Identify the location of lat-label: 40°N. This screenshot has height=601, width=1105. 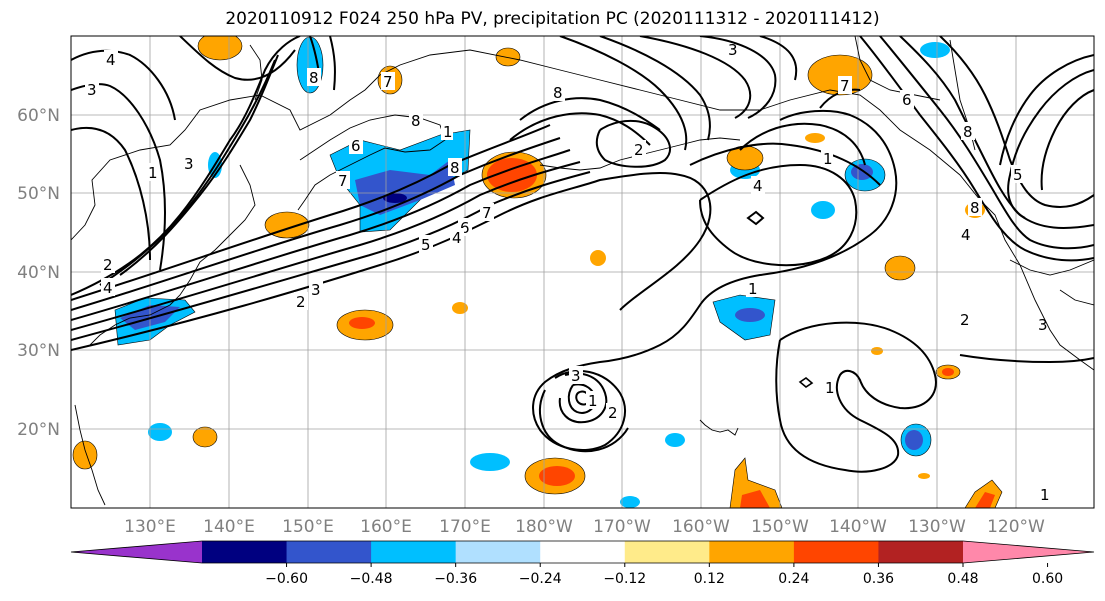
(38, 273).